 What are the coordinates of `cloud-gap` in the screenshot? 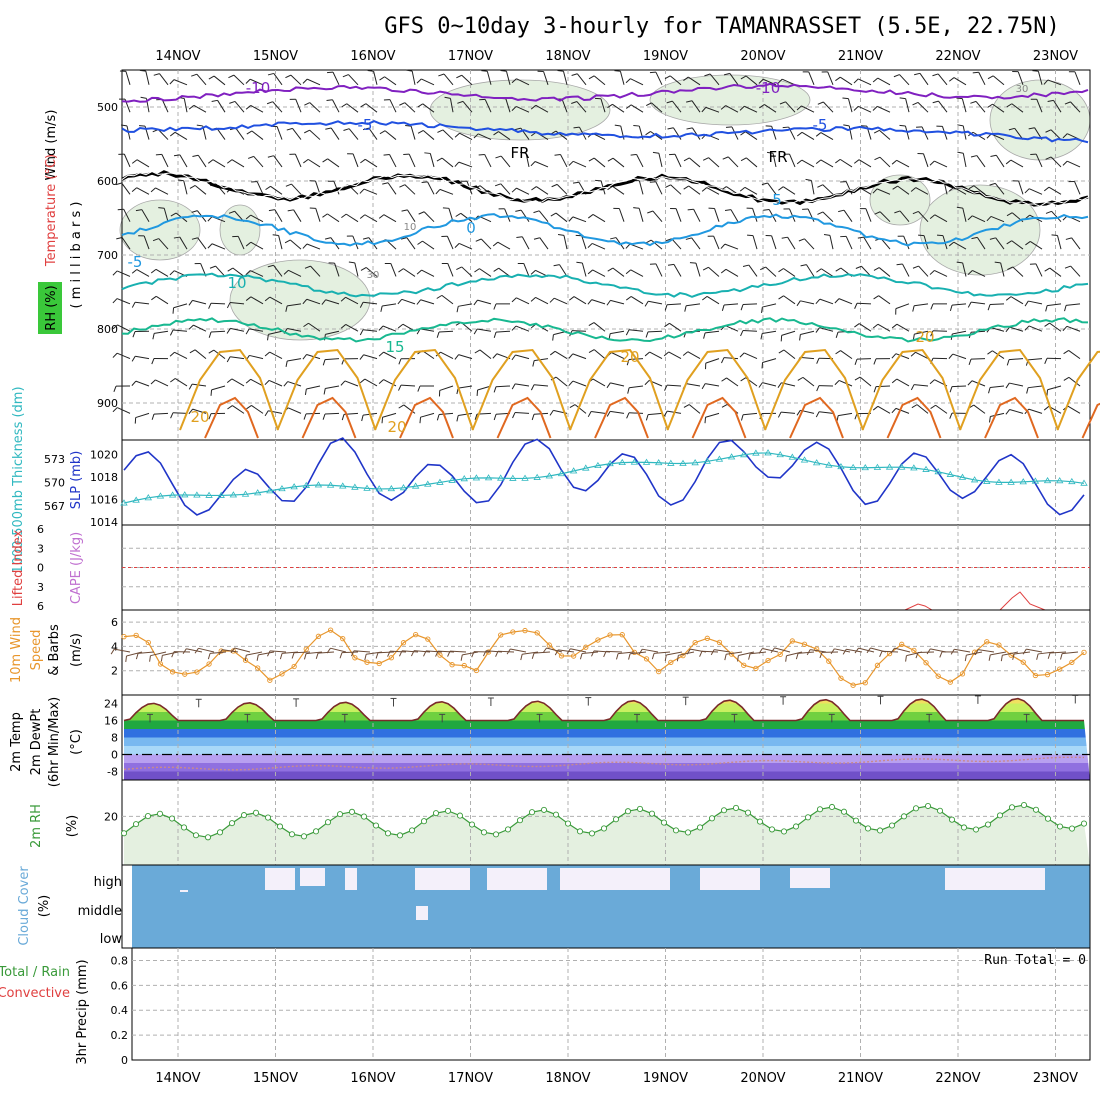 It's located at (615, 879).